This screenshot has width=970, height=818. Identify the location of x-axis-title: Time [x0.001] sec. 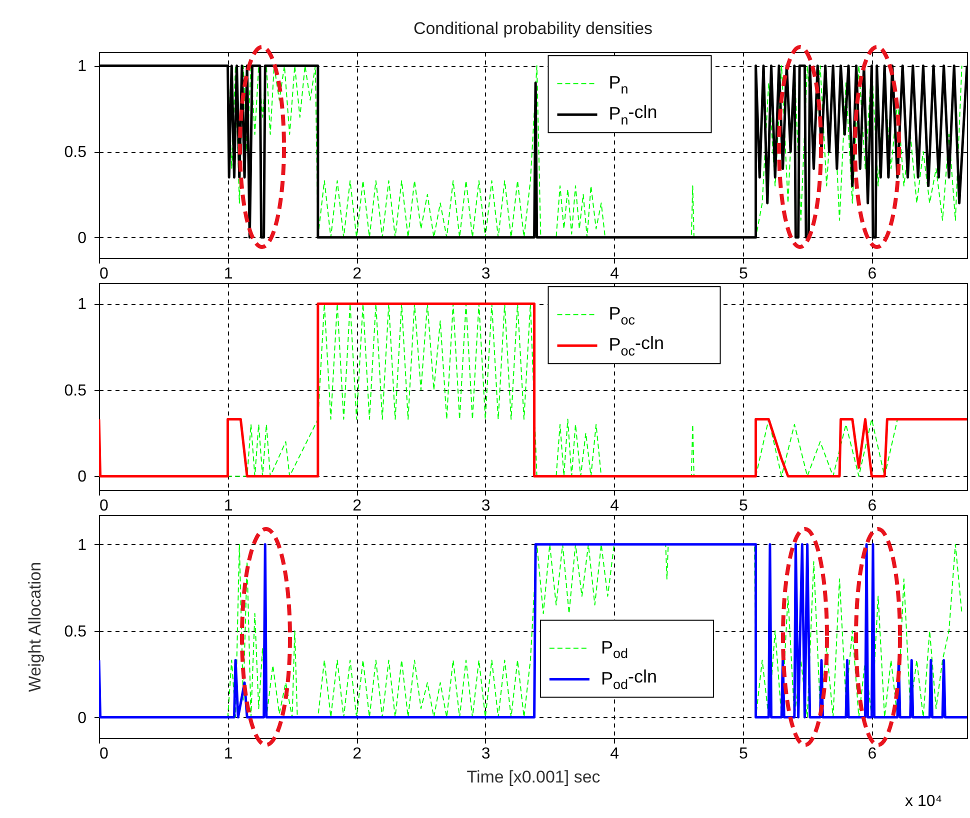
(533, 777).